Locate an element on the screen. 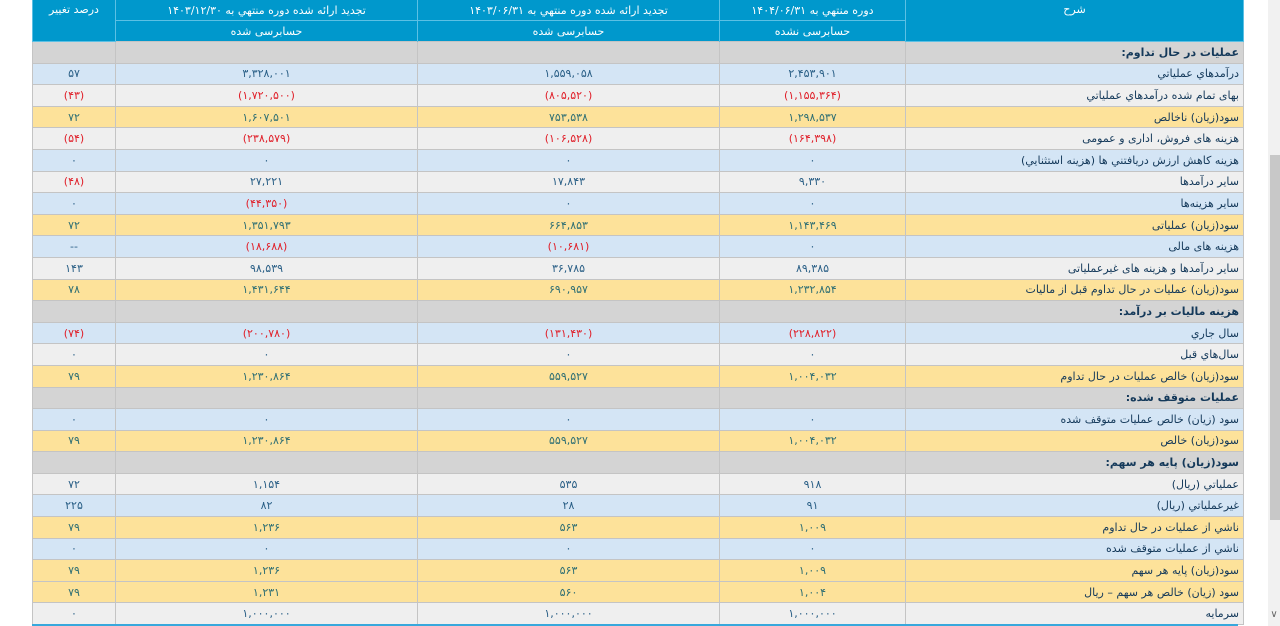 This screenshot has height=626, width=1280. cell-current: ۹,۳۳۰ is located at coordinates (812, 182).